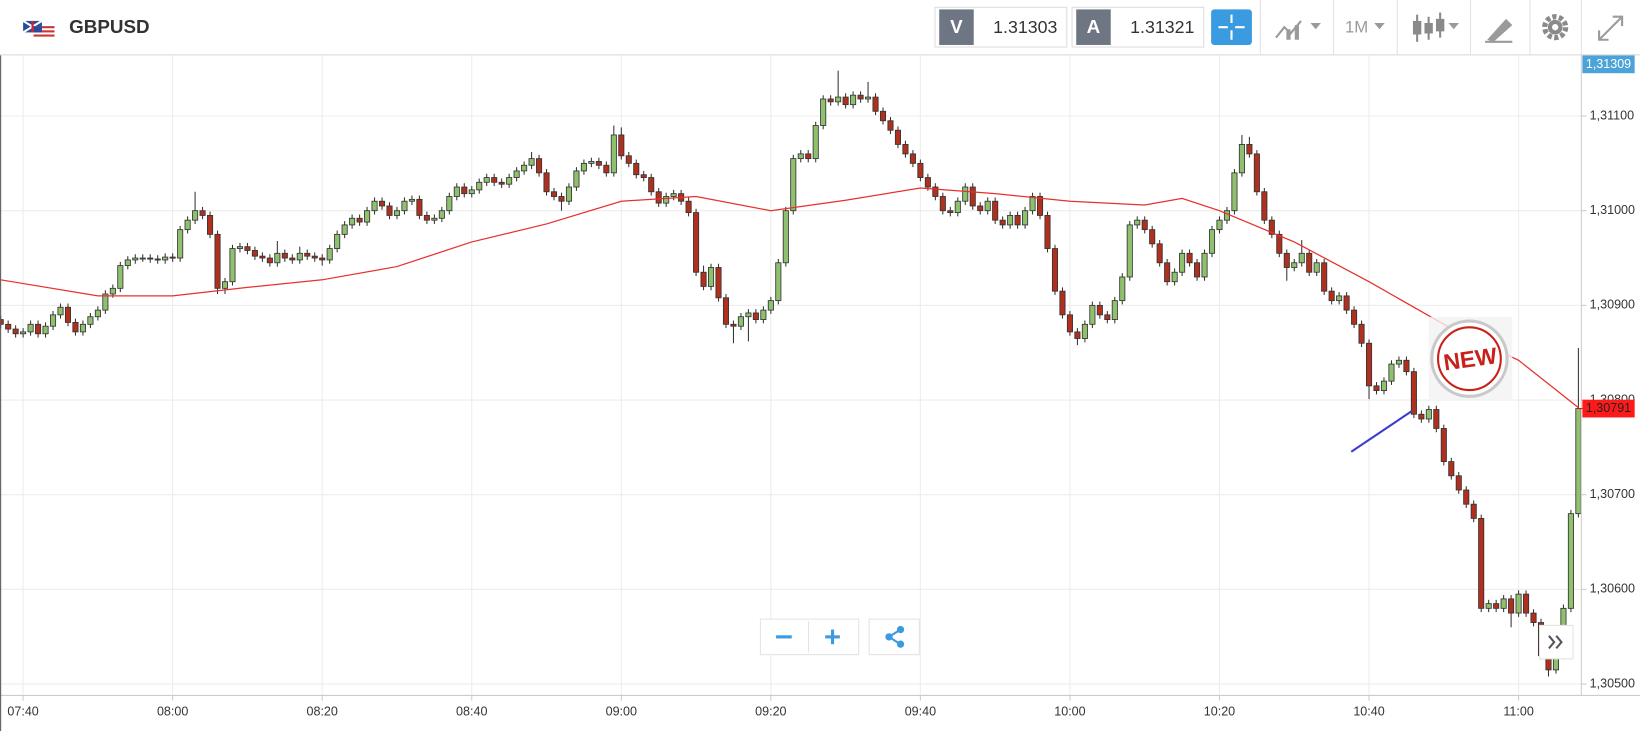  I want to click on sticker-circle, so click(1469, 358).